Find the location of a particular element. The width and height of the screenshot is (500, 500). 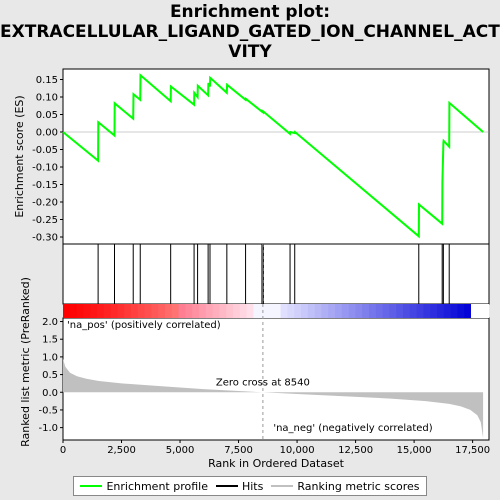

es-ytick-label: -0.20 is located at coordinates (45, 203).